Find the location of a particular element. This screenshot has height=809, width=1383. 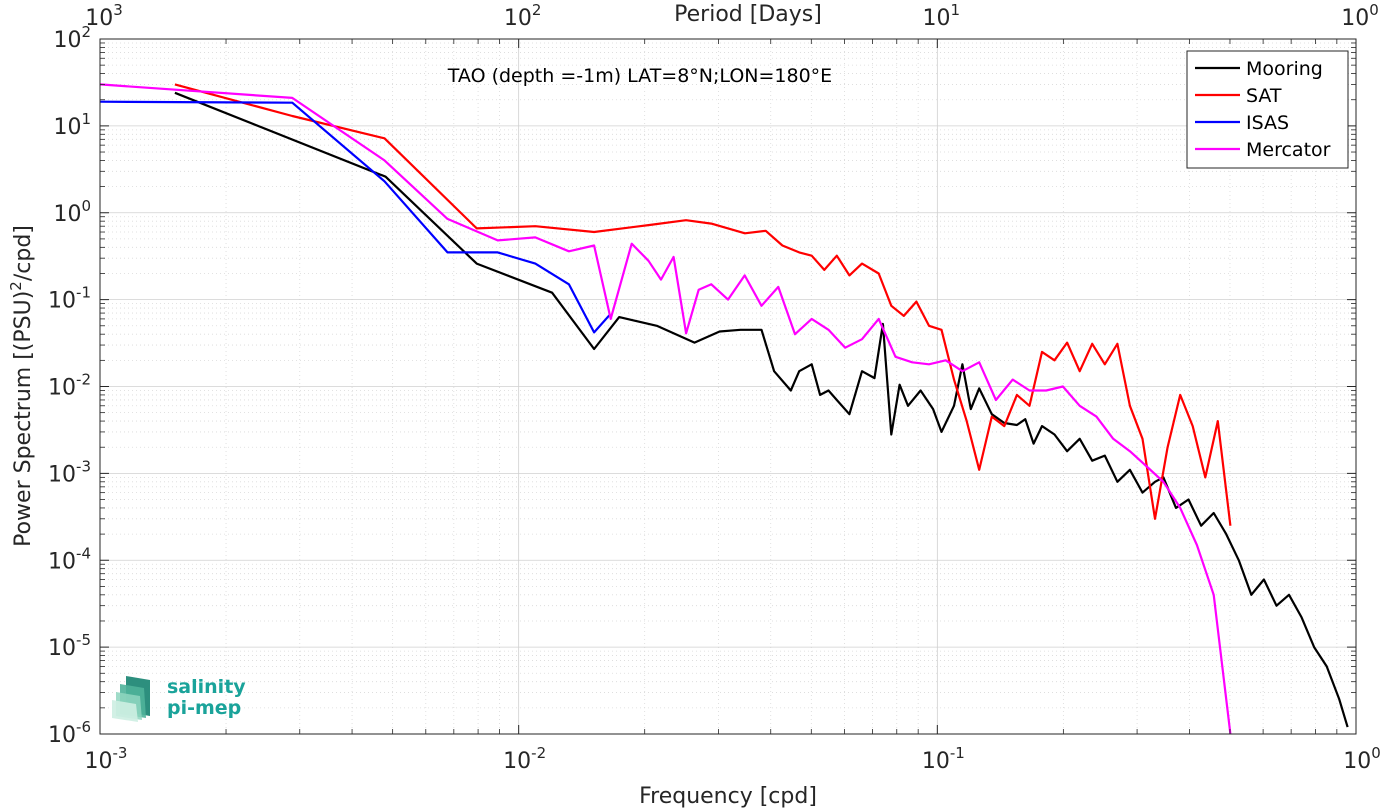

legend: Mooring SAT ISAS Mercator is located at coordinates (1267, 109).